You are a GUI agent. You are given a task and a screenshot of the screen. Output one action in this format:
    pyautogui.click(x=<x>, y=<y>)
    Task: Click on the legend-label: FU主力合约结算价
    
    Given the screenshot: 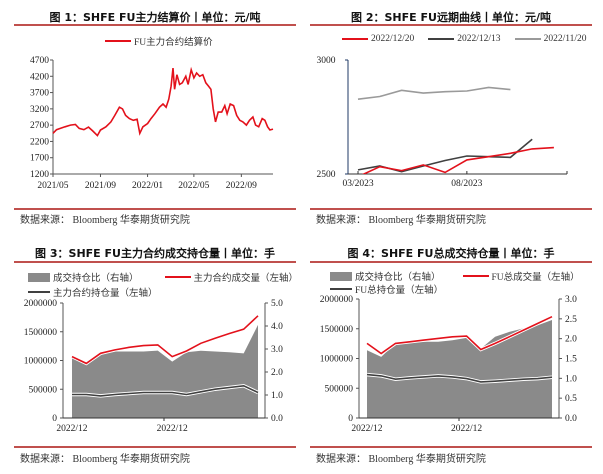 What is the action you would take?
    pyautogui.click(x=173, y=43)
    